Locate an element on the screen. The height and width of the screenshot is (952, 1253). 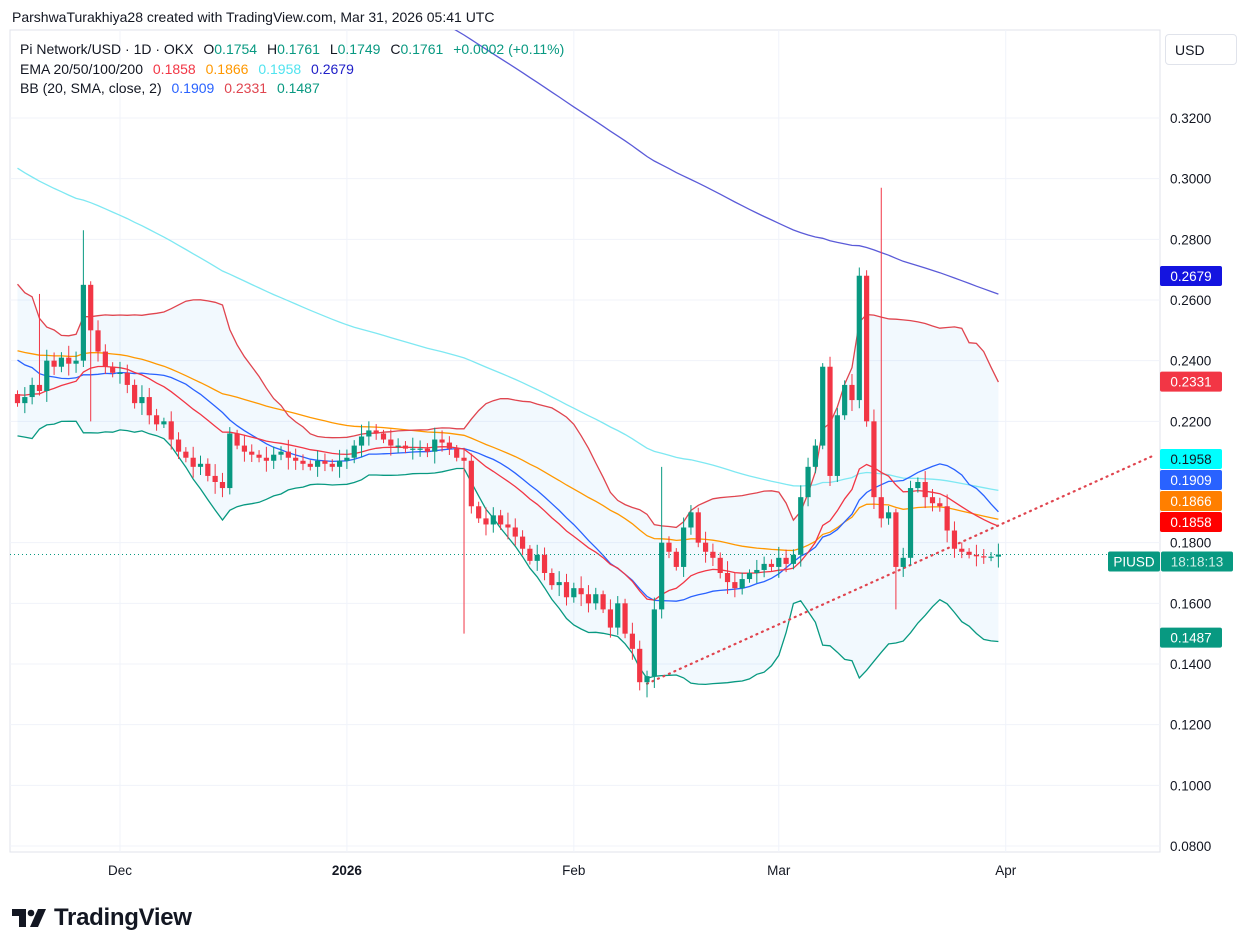
time-axis: Dec 2026 Feb Mar Apr is located at coordinates (562, 870).